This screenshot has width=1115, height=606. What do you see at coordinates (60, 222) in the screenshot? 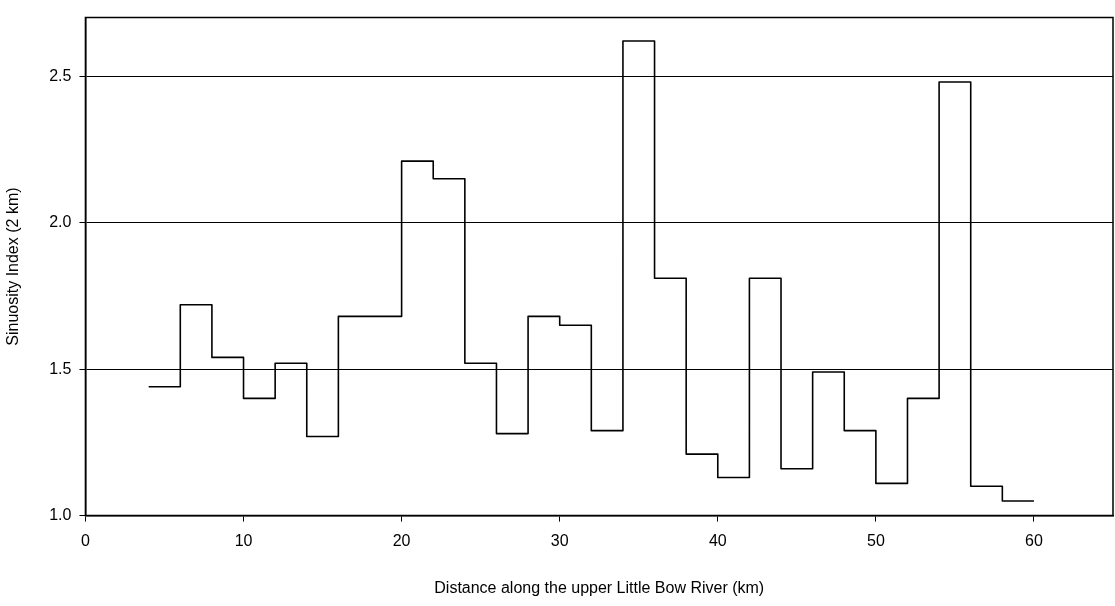
I see `y-tick-label: 2.0` at bounding box center [60, 222].